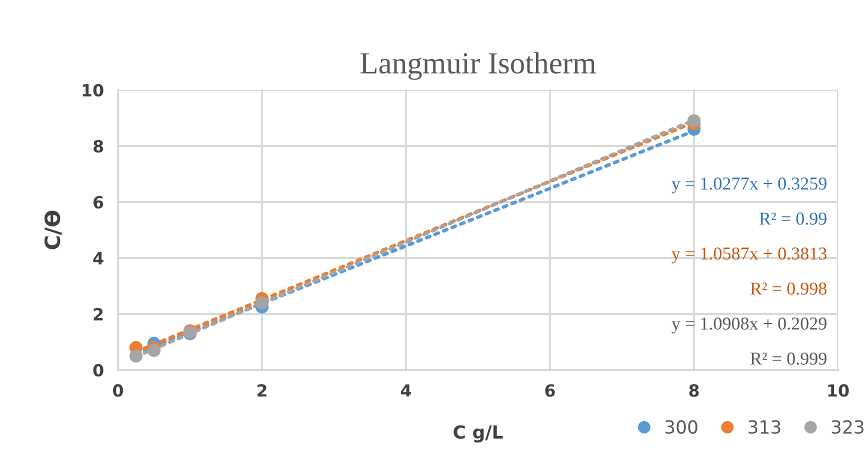  I want to click on x-tick-label: 10, so click(838, 390).